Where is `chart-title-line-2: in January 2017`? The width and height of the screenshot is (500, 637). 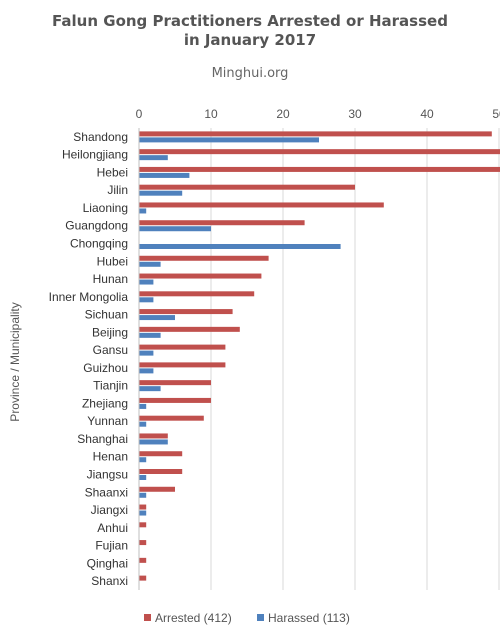
chart-title-line-2: in January 2017 is located at coordinates (250, 40).